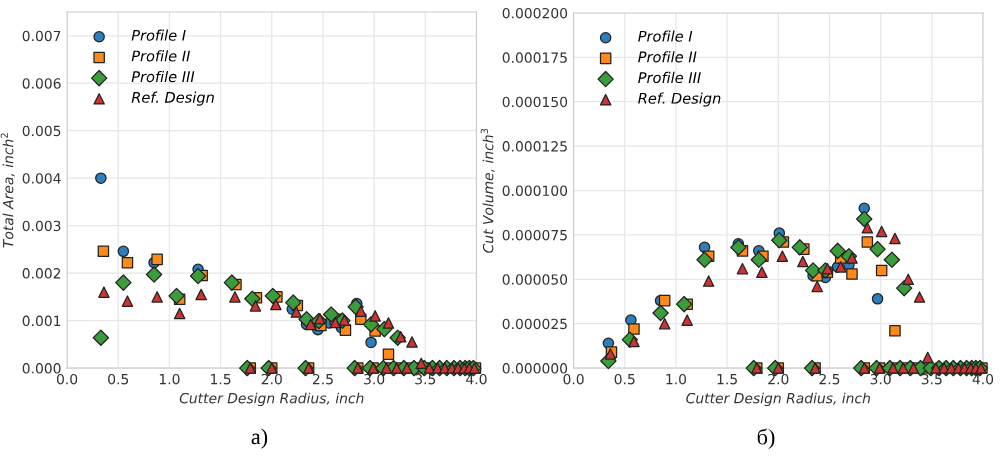 The image size is (1001, 463). I want to click on y-tick-label: 0.000100, so click(535, 190).